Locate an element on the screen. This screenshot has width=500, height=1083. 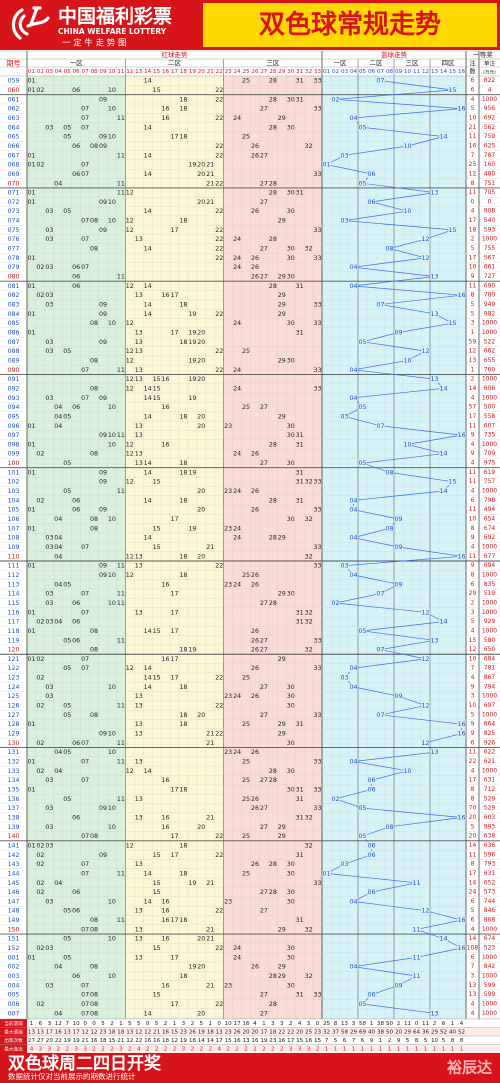
red-ball: 16 is located at coordinates (166, 407).